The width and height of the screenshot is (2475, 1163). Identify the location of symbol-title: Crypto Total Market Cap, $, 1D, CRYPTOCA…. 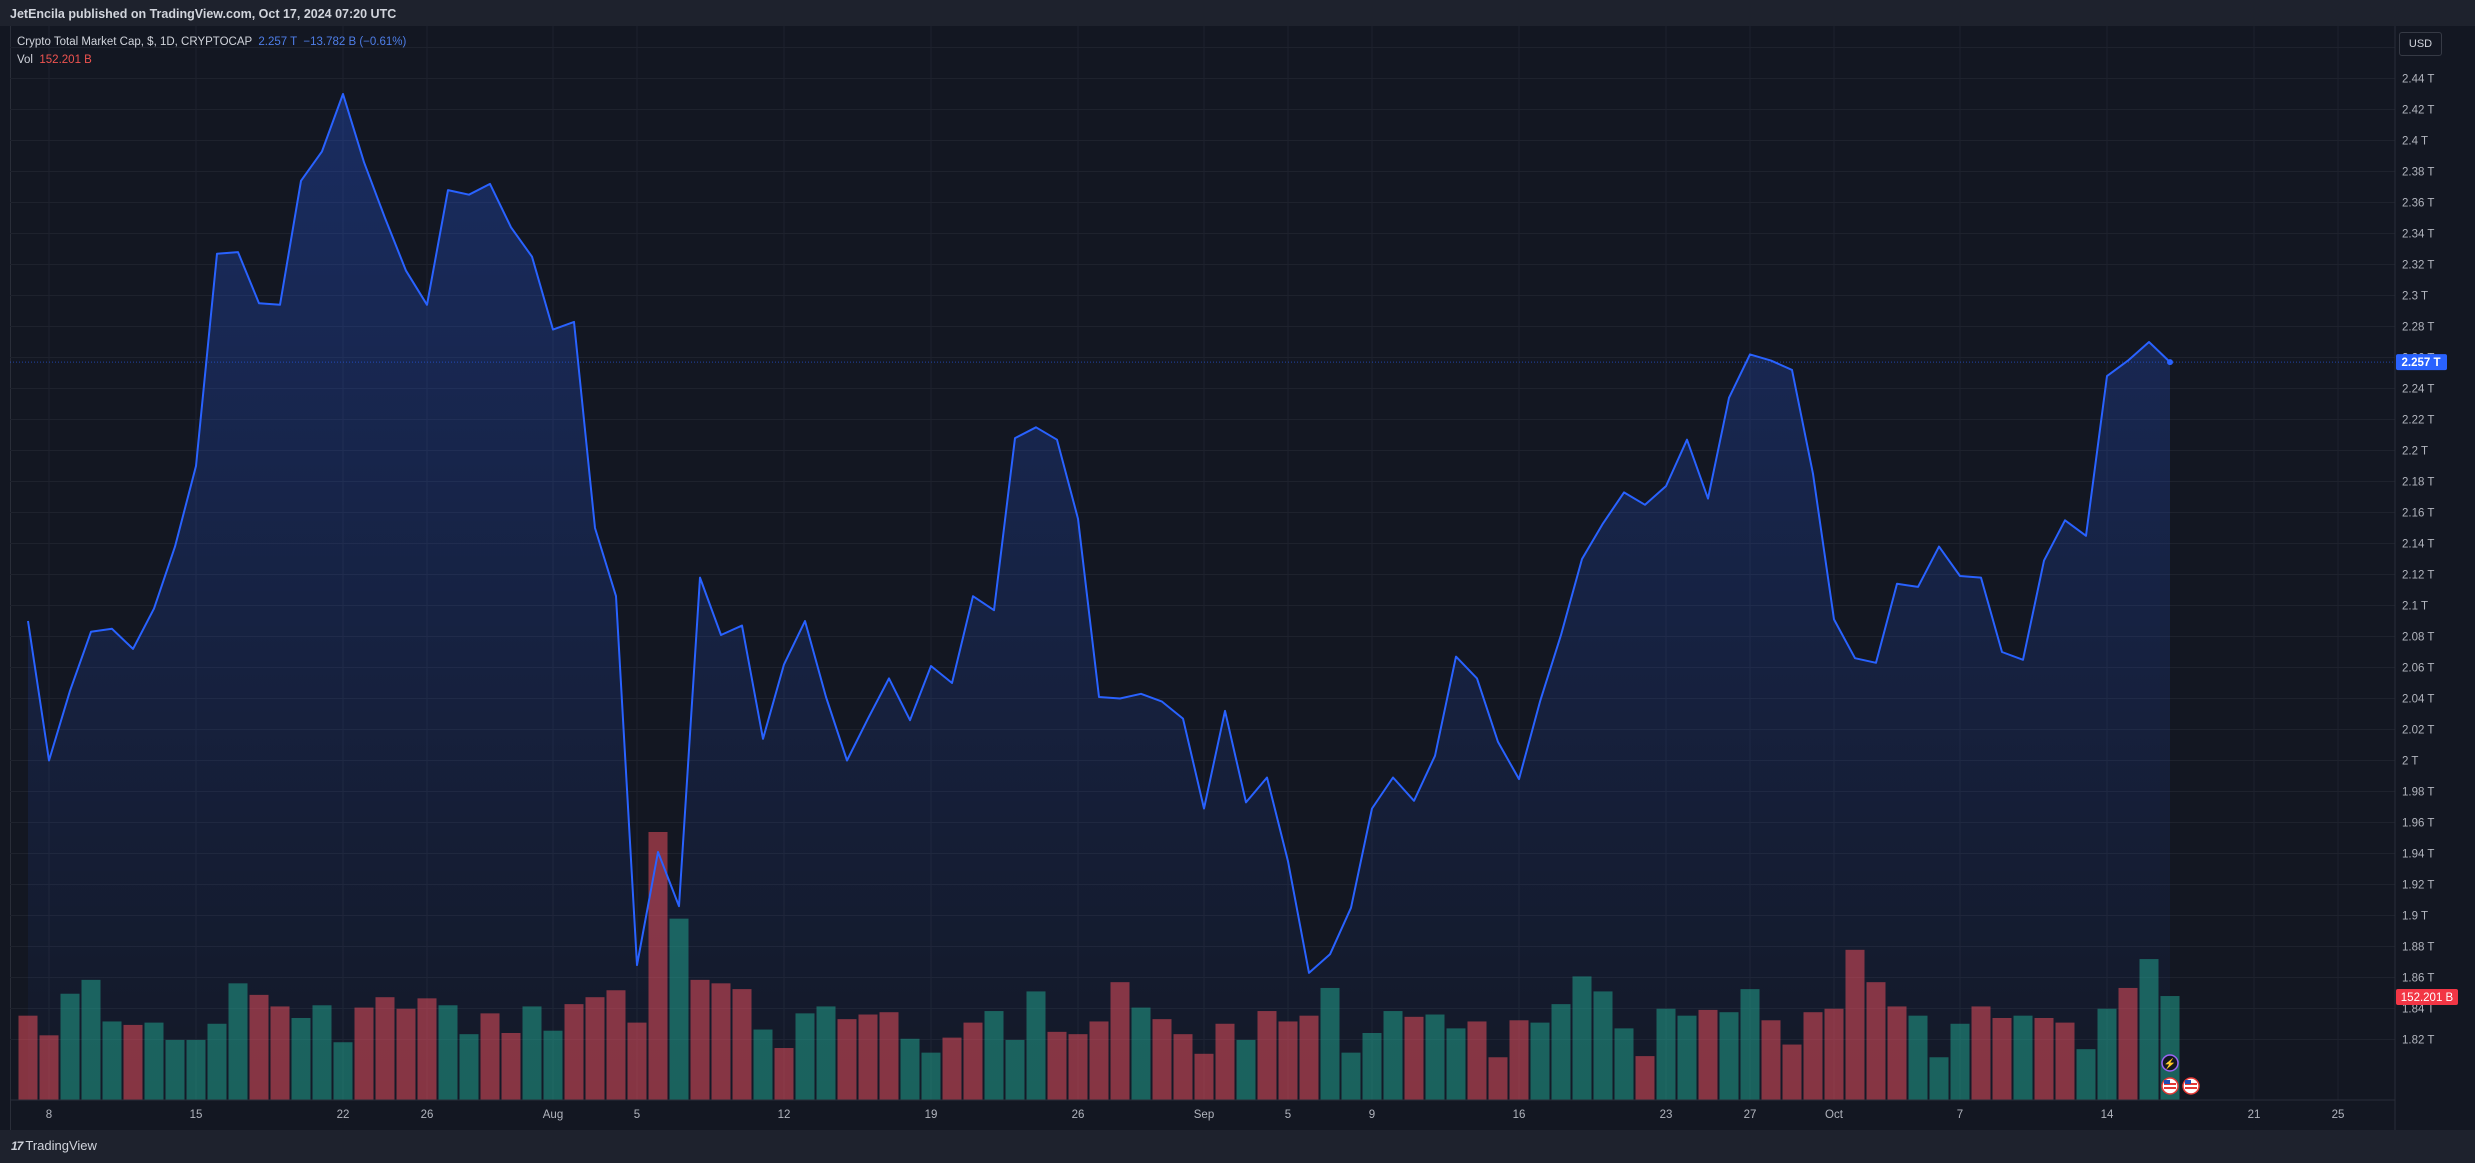
(134, 42).